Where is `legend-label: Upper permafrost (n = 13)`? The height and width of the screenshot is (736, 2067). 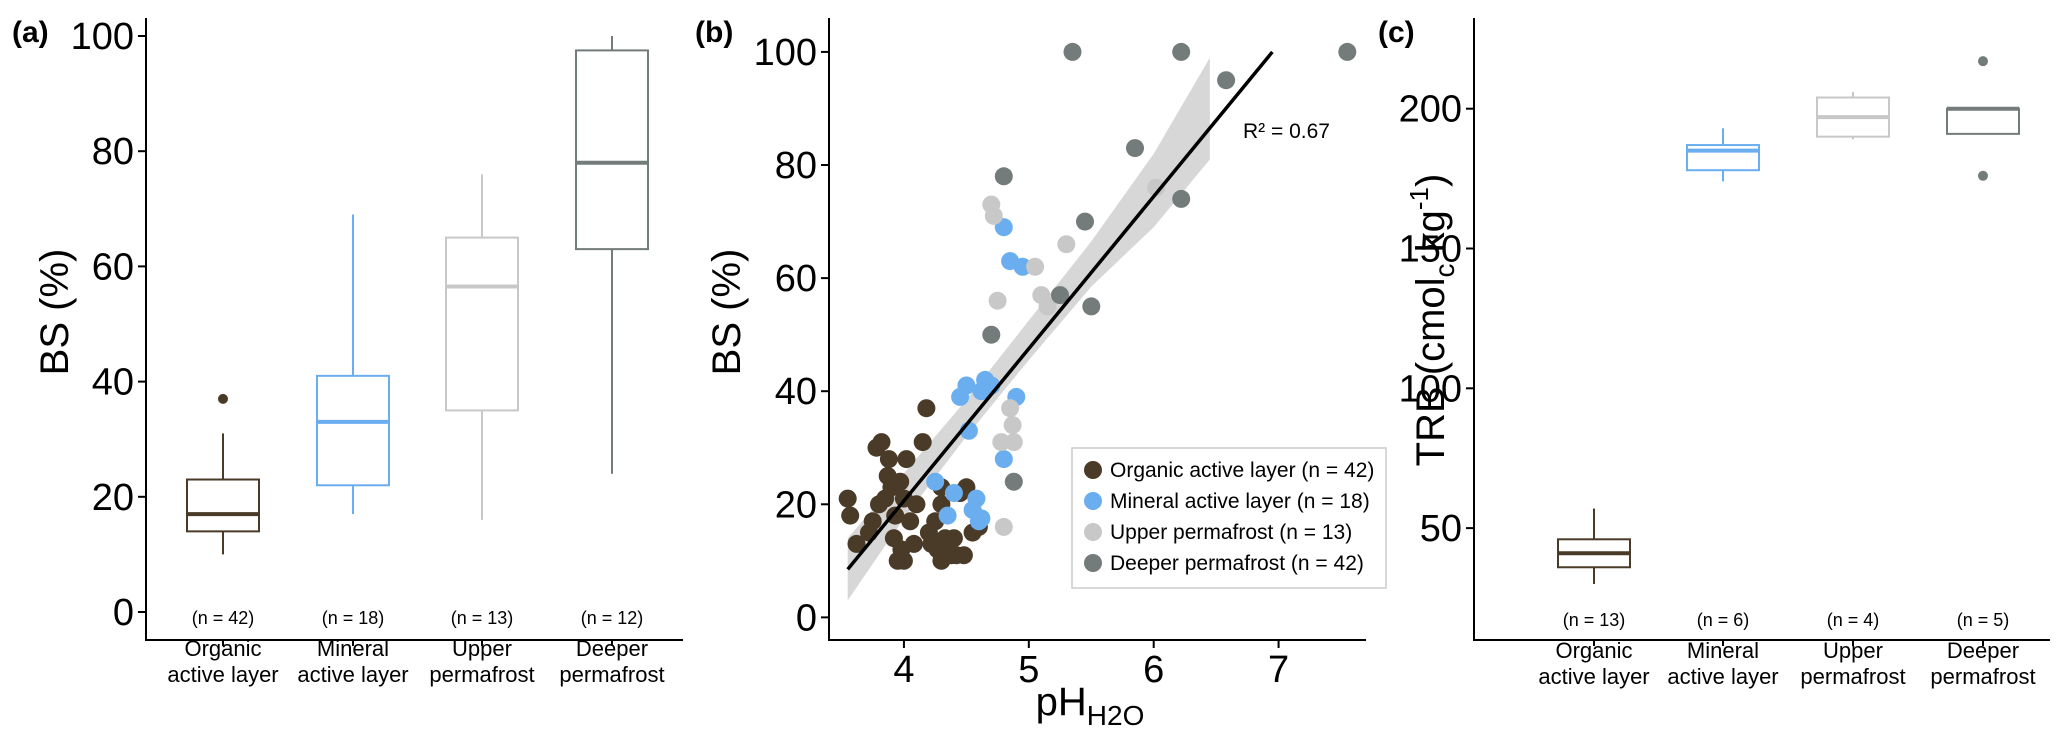
legend-label: Upper permafrost (n = 13) is located at coordinates (1231, 532).